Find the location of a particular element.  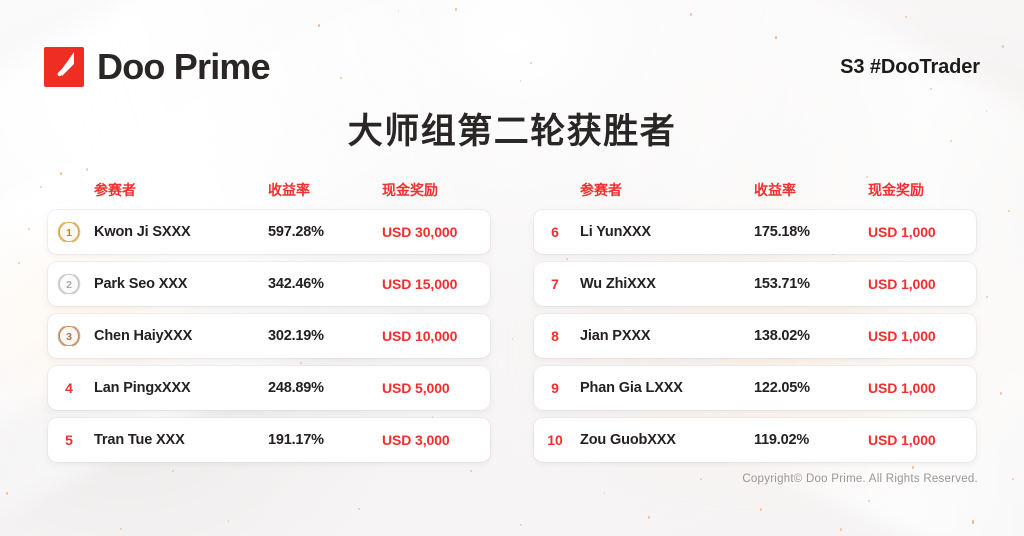

return-rate-value: 138.02% is located at coordinates (782, 336).